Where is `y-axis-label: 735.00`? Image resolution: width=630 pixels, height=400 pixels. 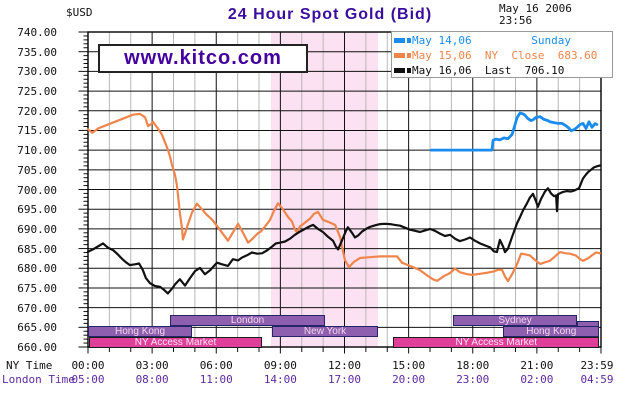
y-axis-label: 735.00 is located at coordinates (37, 52).